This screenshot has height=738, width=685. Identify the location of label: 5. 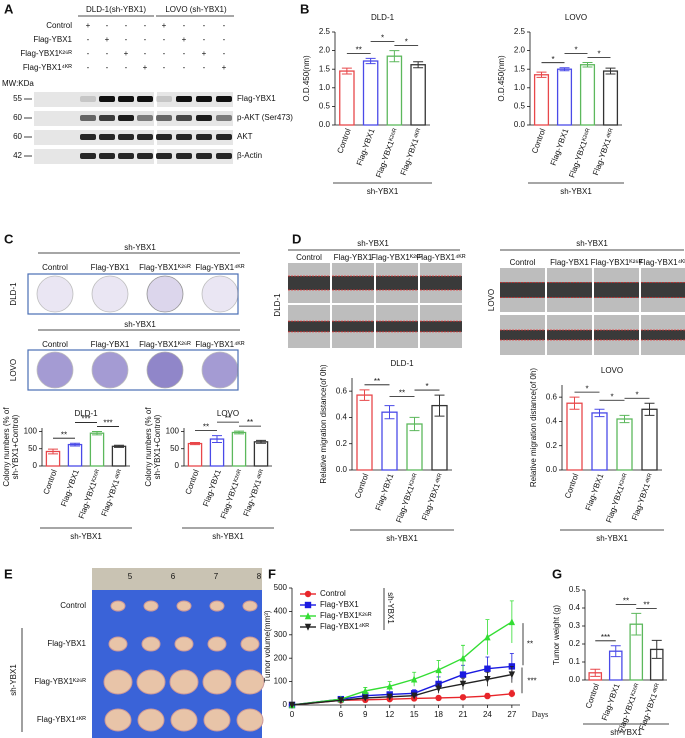
(130, 576).